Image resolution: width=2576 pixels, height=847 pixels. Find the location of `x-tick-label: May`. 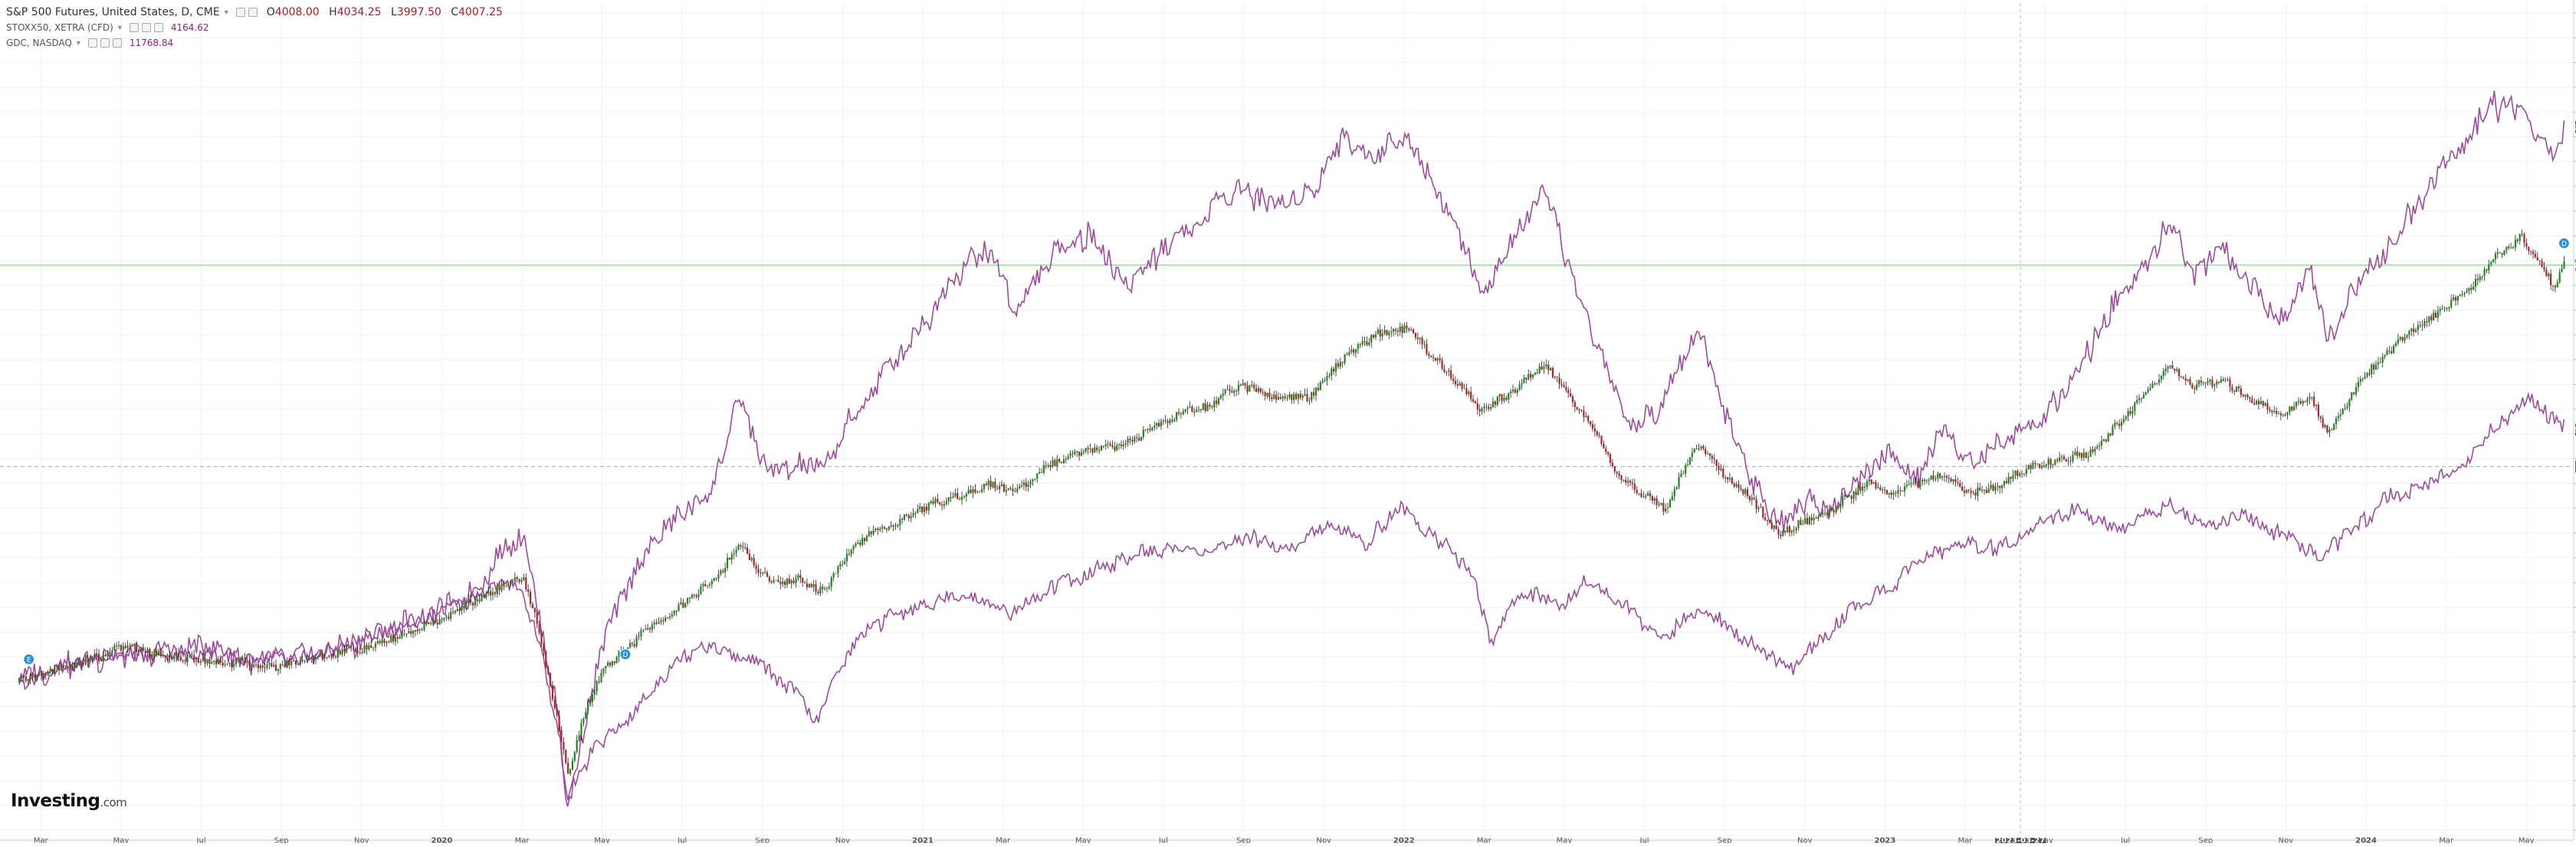

x-tick-label: May is located at coordinates (602, 840).